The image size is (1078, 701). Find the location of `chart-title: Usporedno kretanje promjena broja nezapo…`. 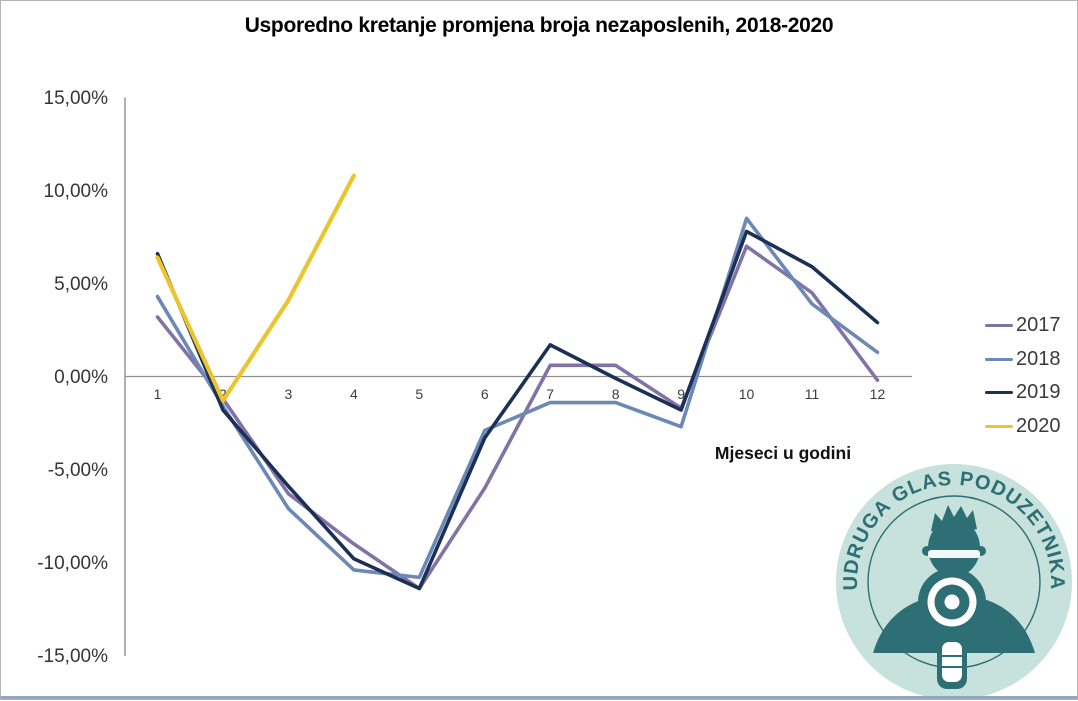

chart-title: Usporedno kretanje promjena broja nezapo… is located at coordinates (539, 25).